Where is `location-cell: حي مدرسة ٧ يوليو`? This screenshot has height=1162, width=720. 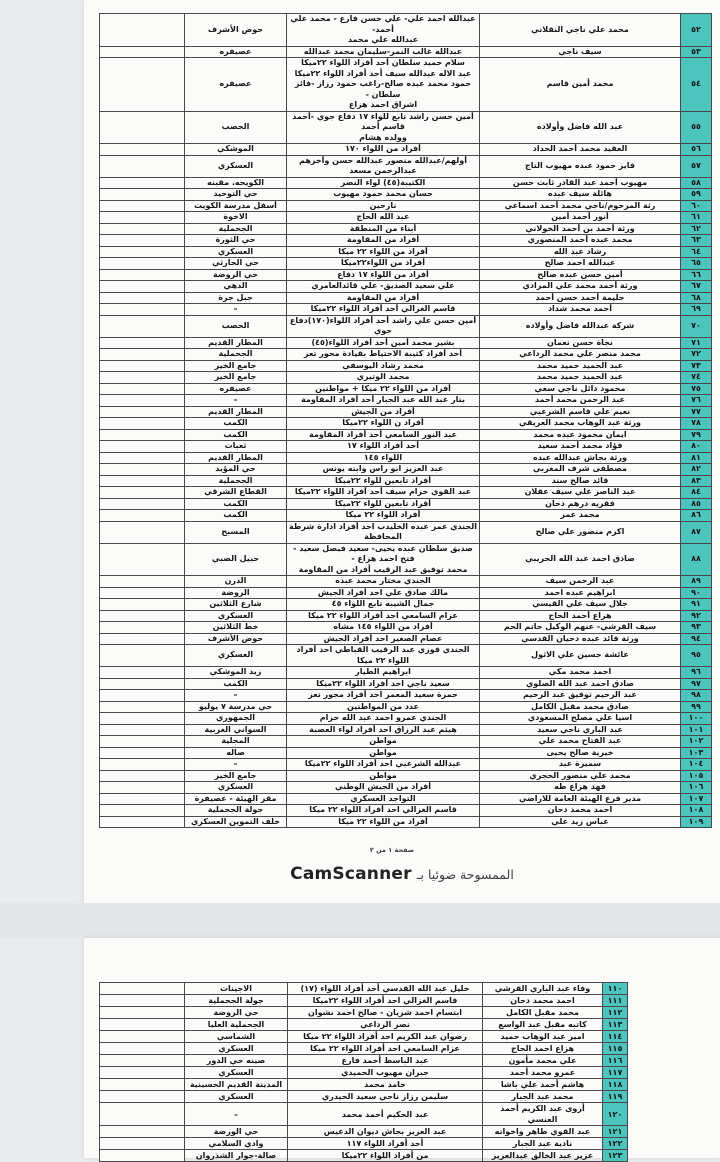
location-cell: حي مدرسة ٧ يوليو is located at coordinates (235, 706).